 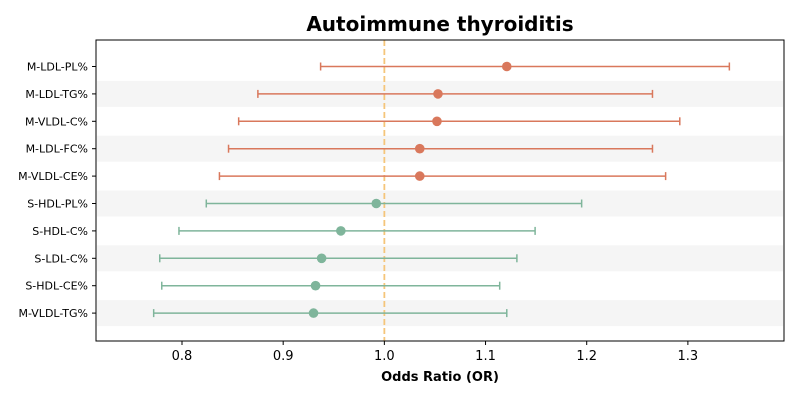 What do you see at coordinates (439, 24) in the screenshot?
I see `chart-title: Autoimmune thyroiditis` at bounding box center [439, 24].